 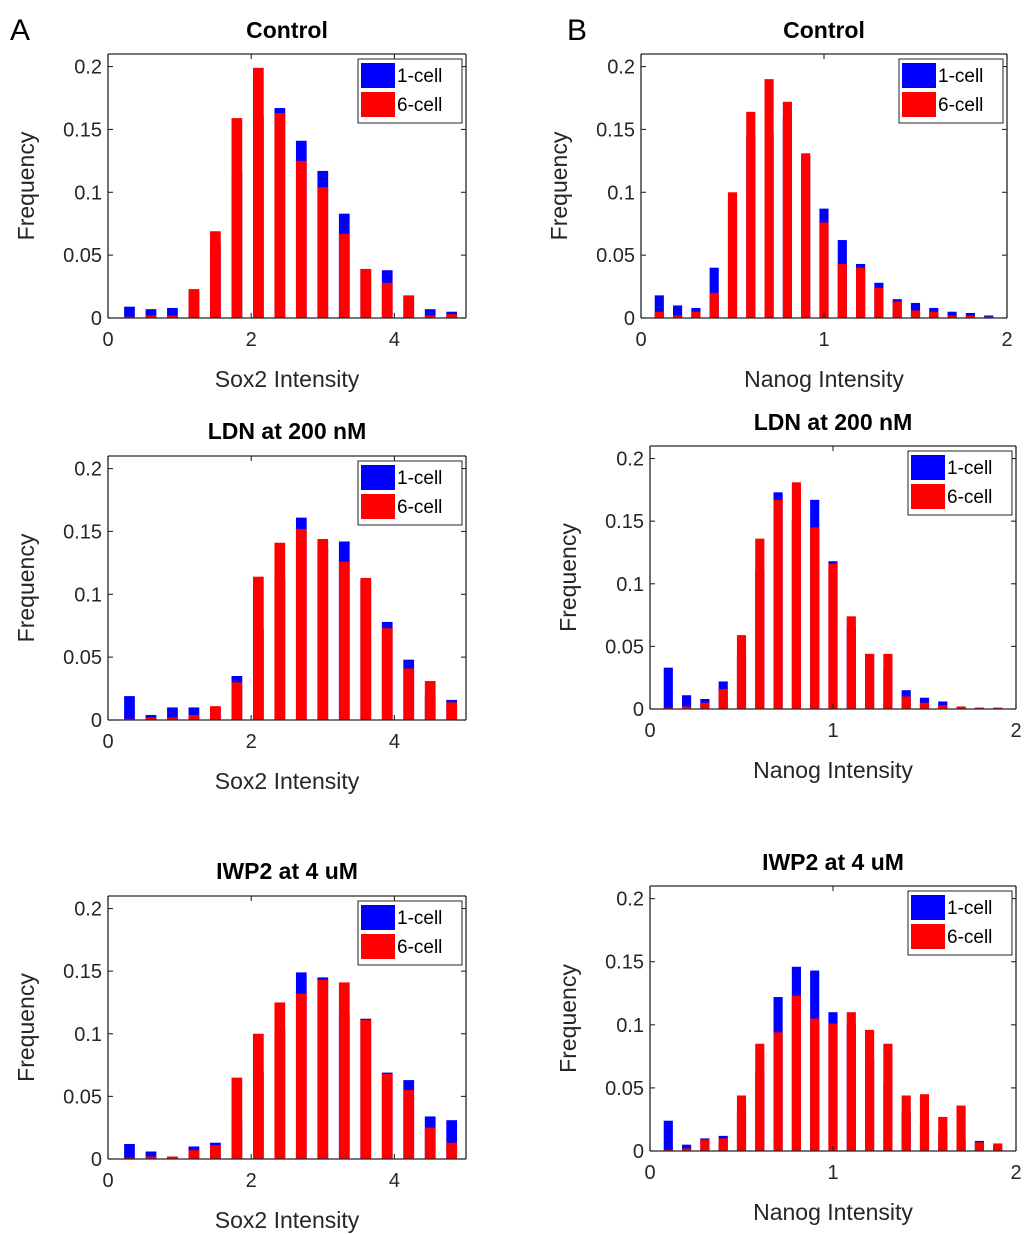 I want to click on x-tick-label: 2, so click(x=251, y=1181).